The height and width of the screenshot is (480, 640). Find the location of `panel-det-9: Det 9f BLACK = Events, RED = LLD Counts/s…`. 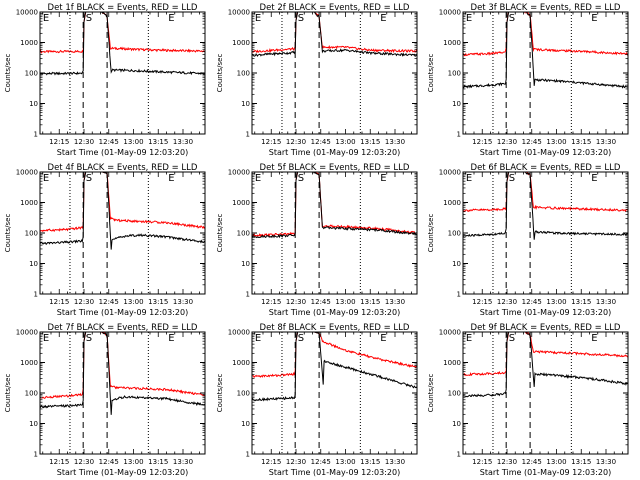

panel-det-9: Det 9f BLACK = Events, RED = LLD Counts/s… is located at coordinates (528, 400).